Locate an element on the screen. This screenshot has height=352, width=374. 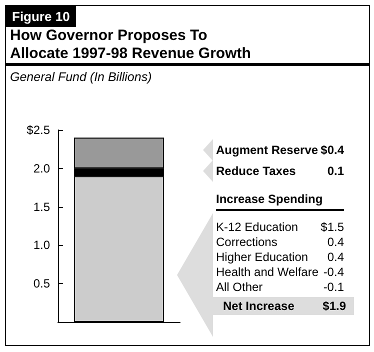
text: Corrections 0.4 is located at coordinates (280, 242).